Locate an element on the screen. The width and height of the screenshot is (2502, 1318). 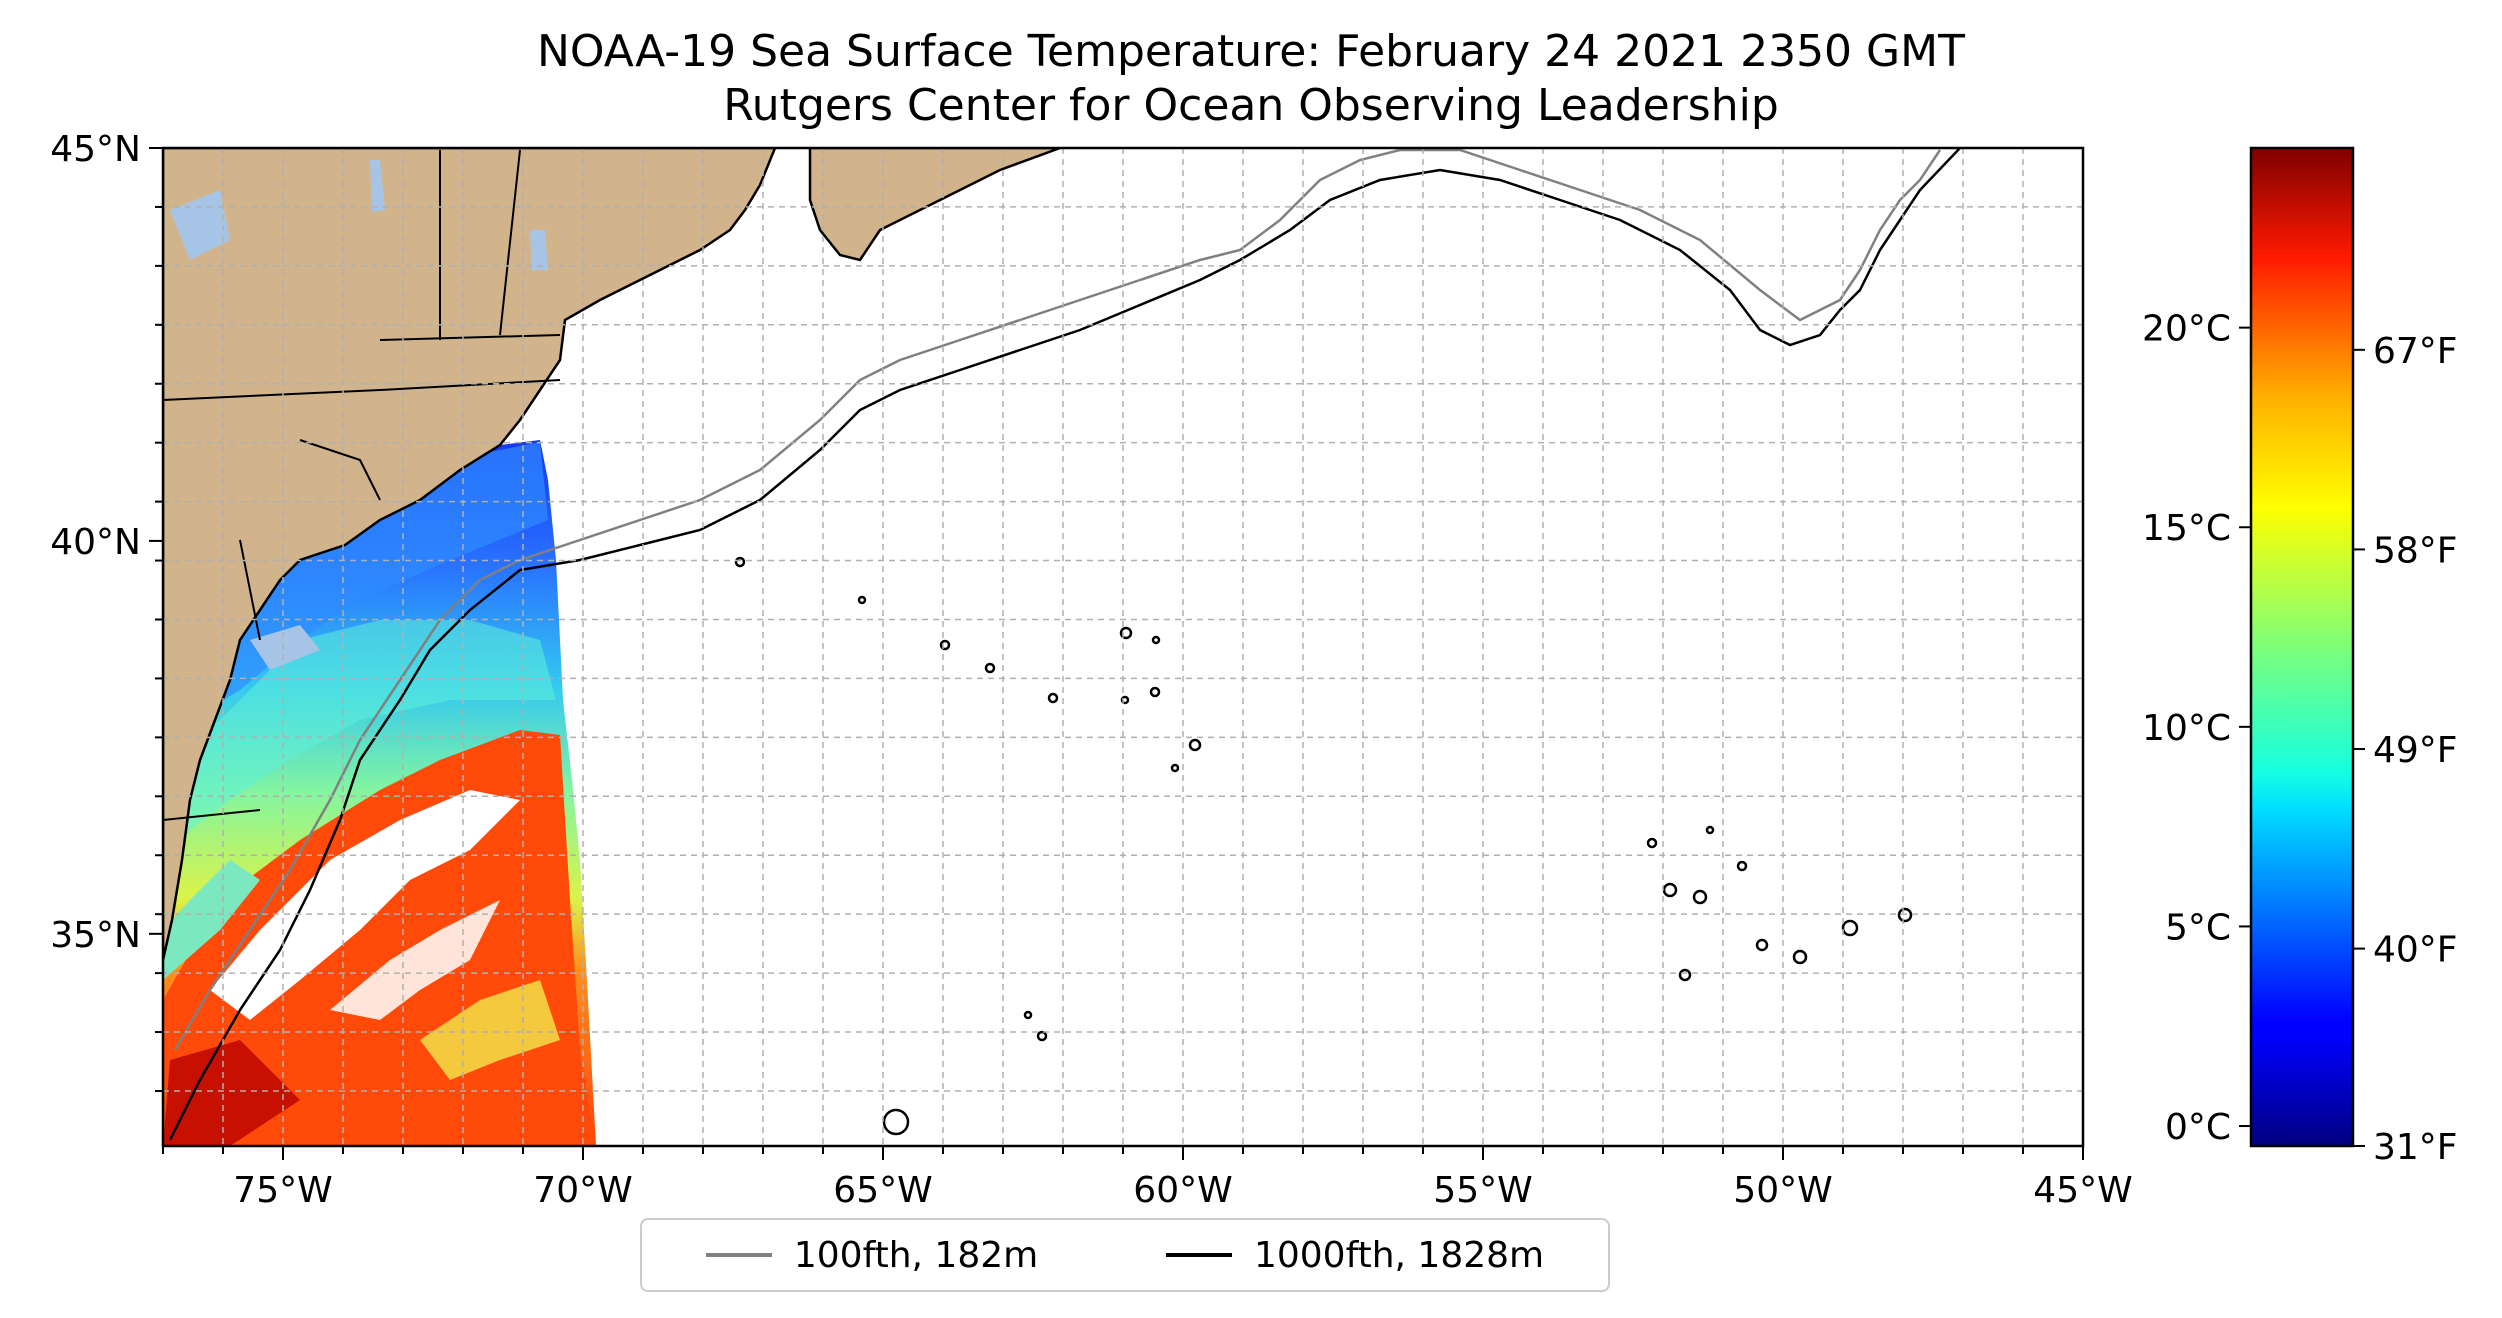
y-tick-label: 35°N is located at coordinates (95, 935).